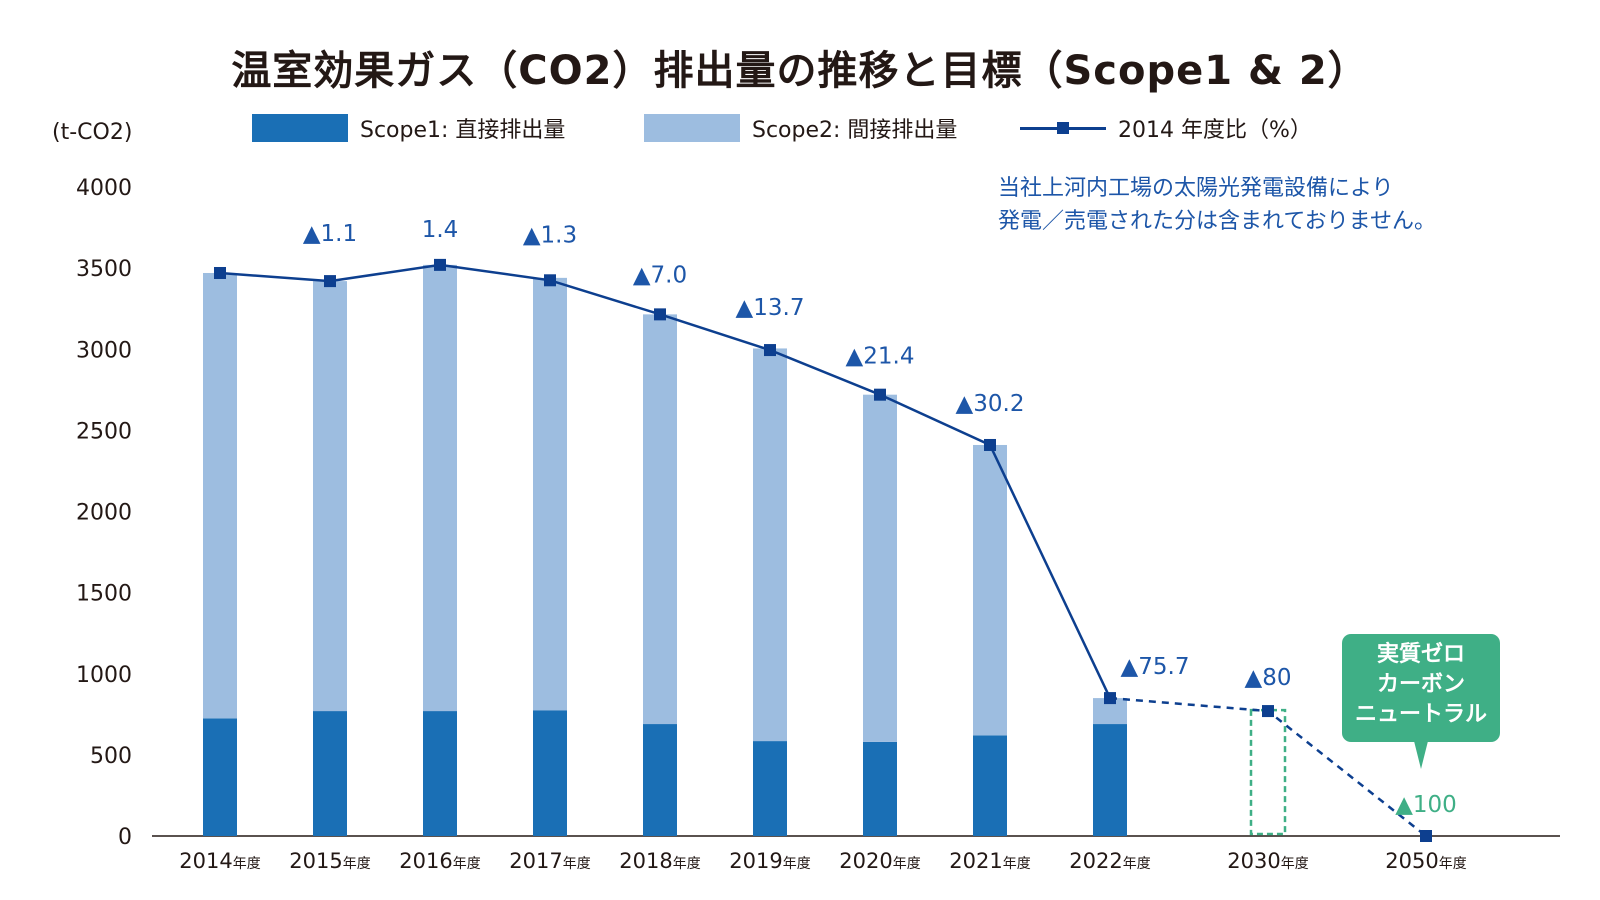  Describe the element at coordinates (549, 861) in the screenshot. I see `x-tick-label: 2017年度` at that location.